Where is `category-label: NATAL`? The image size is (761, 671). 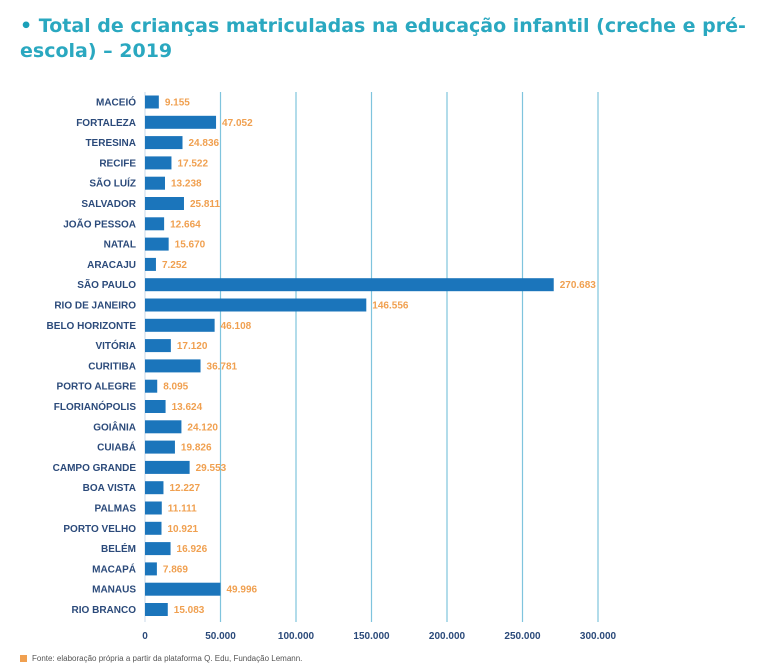 category-label: NATAL is located at coordinates (120, 245).